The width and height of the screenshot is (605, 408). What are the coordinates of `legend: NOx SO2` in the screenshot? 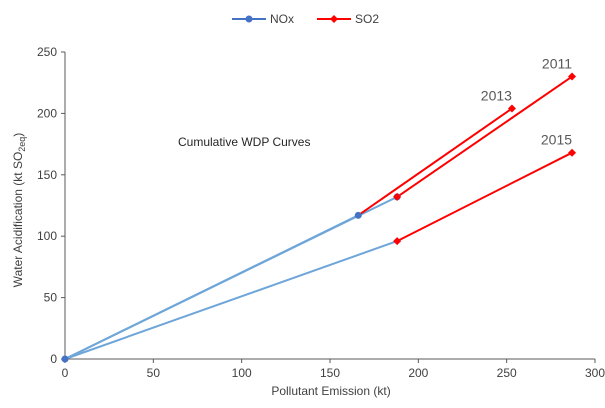 It's located at (305, 19).